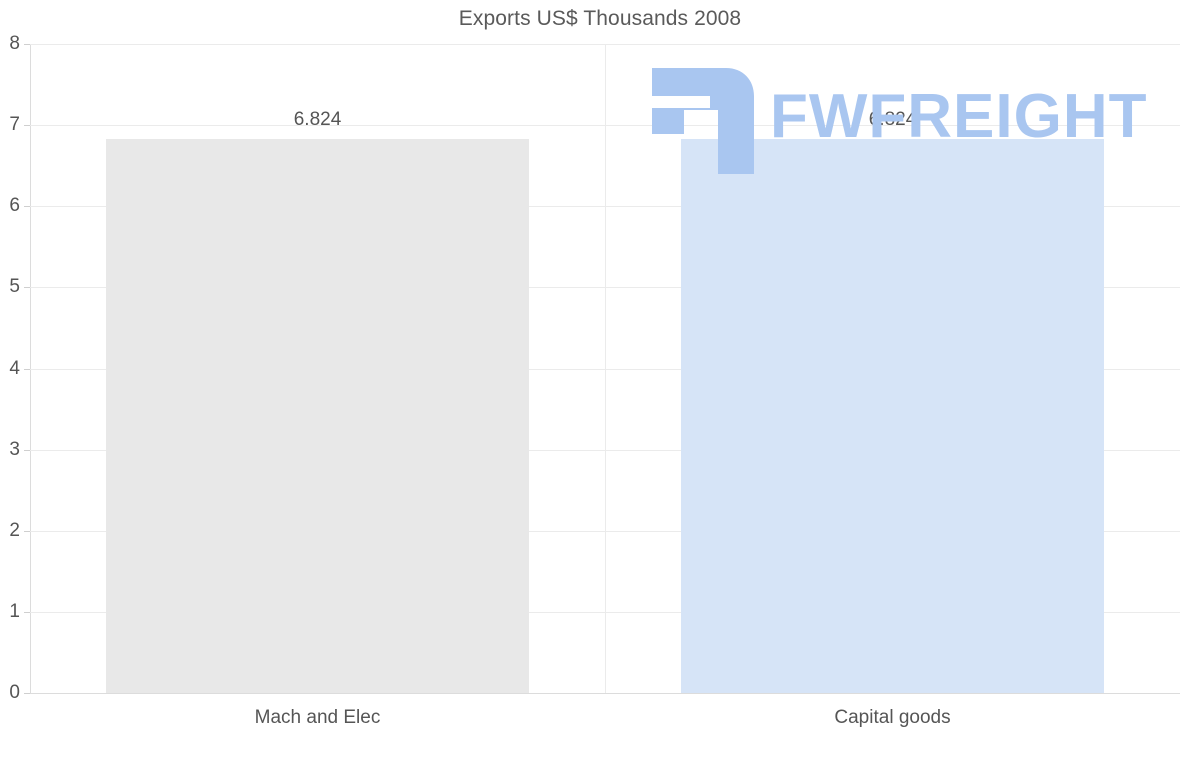  I want to click on y-tick-label-1: 1, so click(14, 611).